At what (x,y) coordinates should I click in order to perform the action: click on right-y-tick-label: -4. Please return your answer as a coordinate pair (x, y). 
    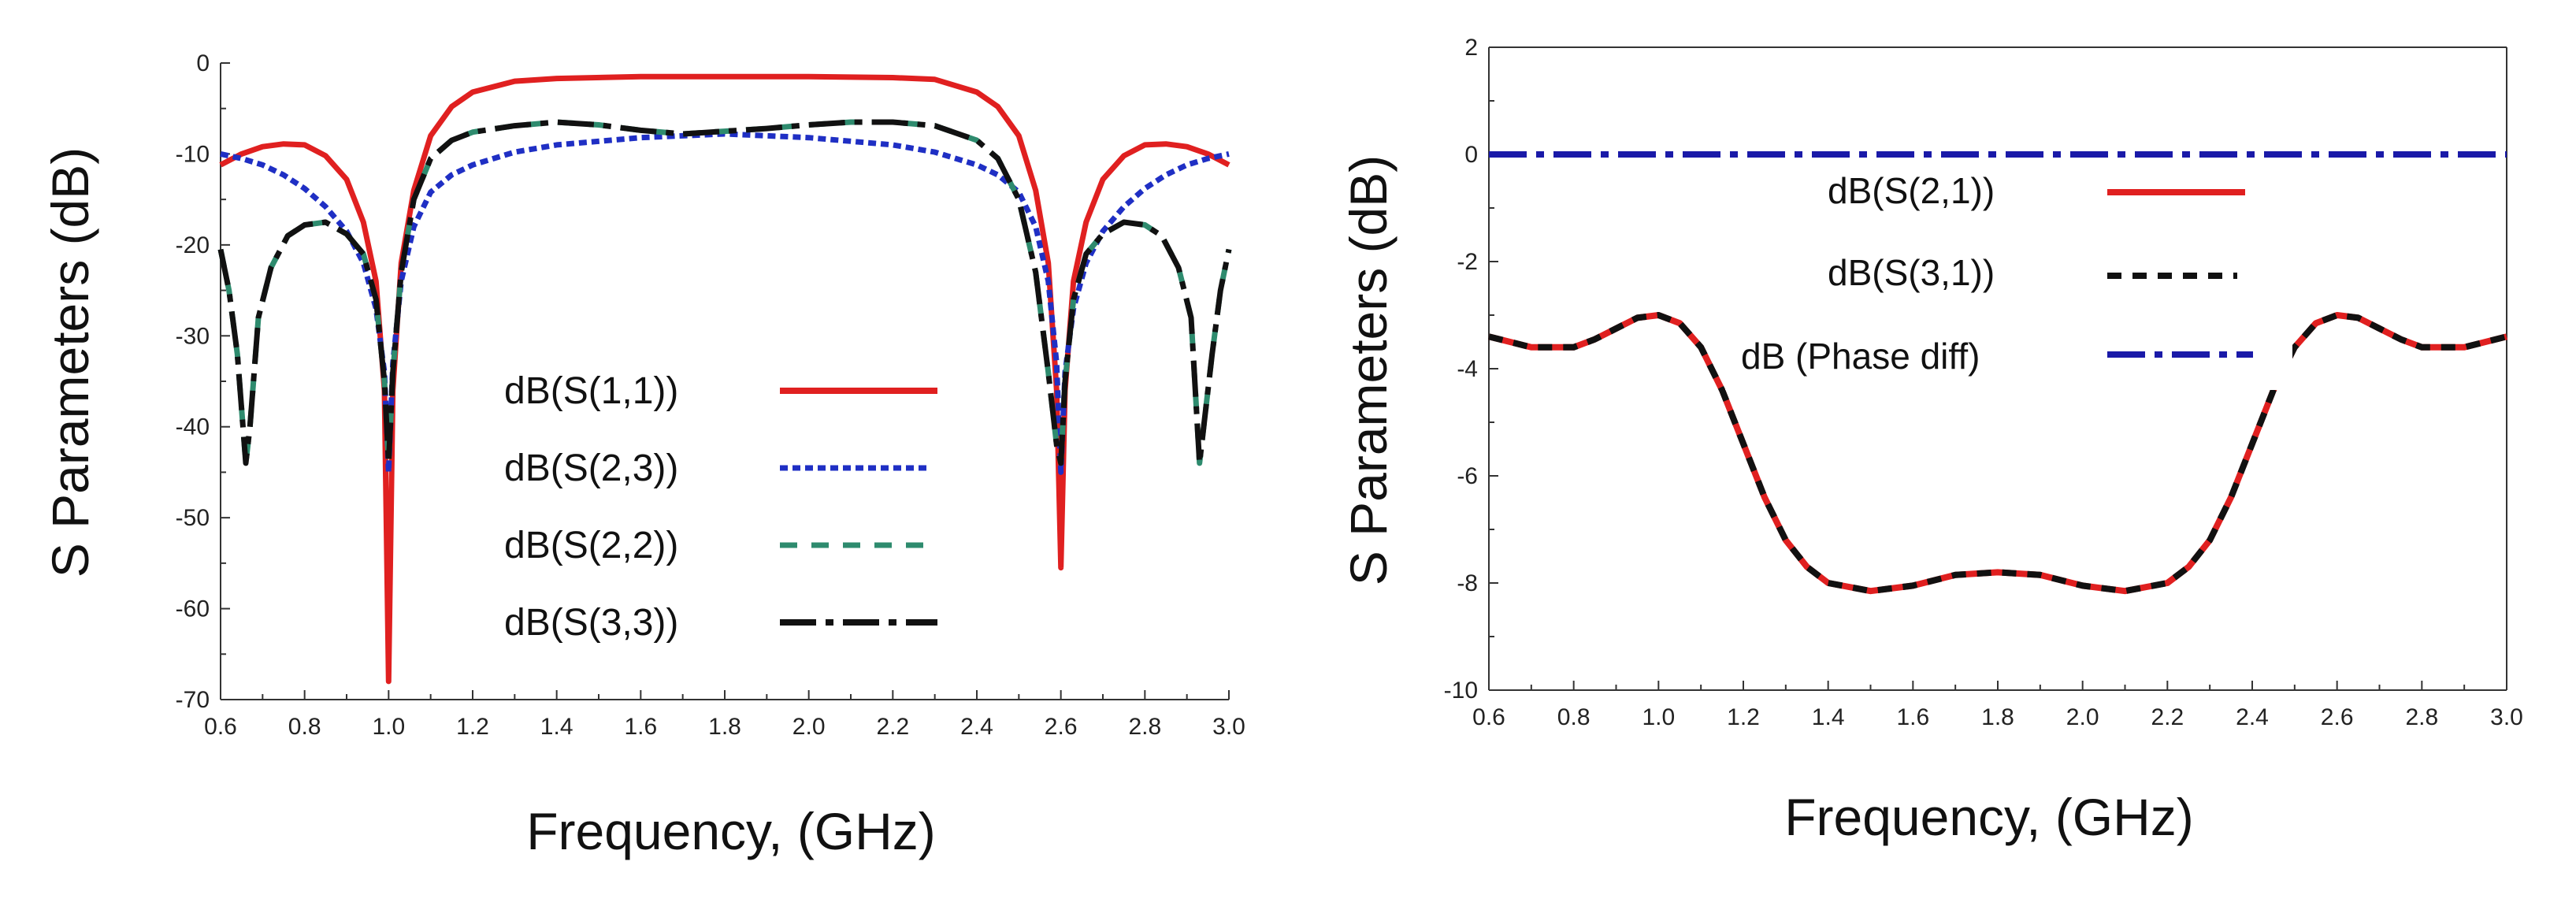
    Looking at the image, I should click on (1467, 369).